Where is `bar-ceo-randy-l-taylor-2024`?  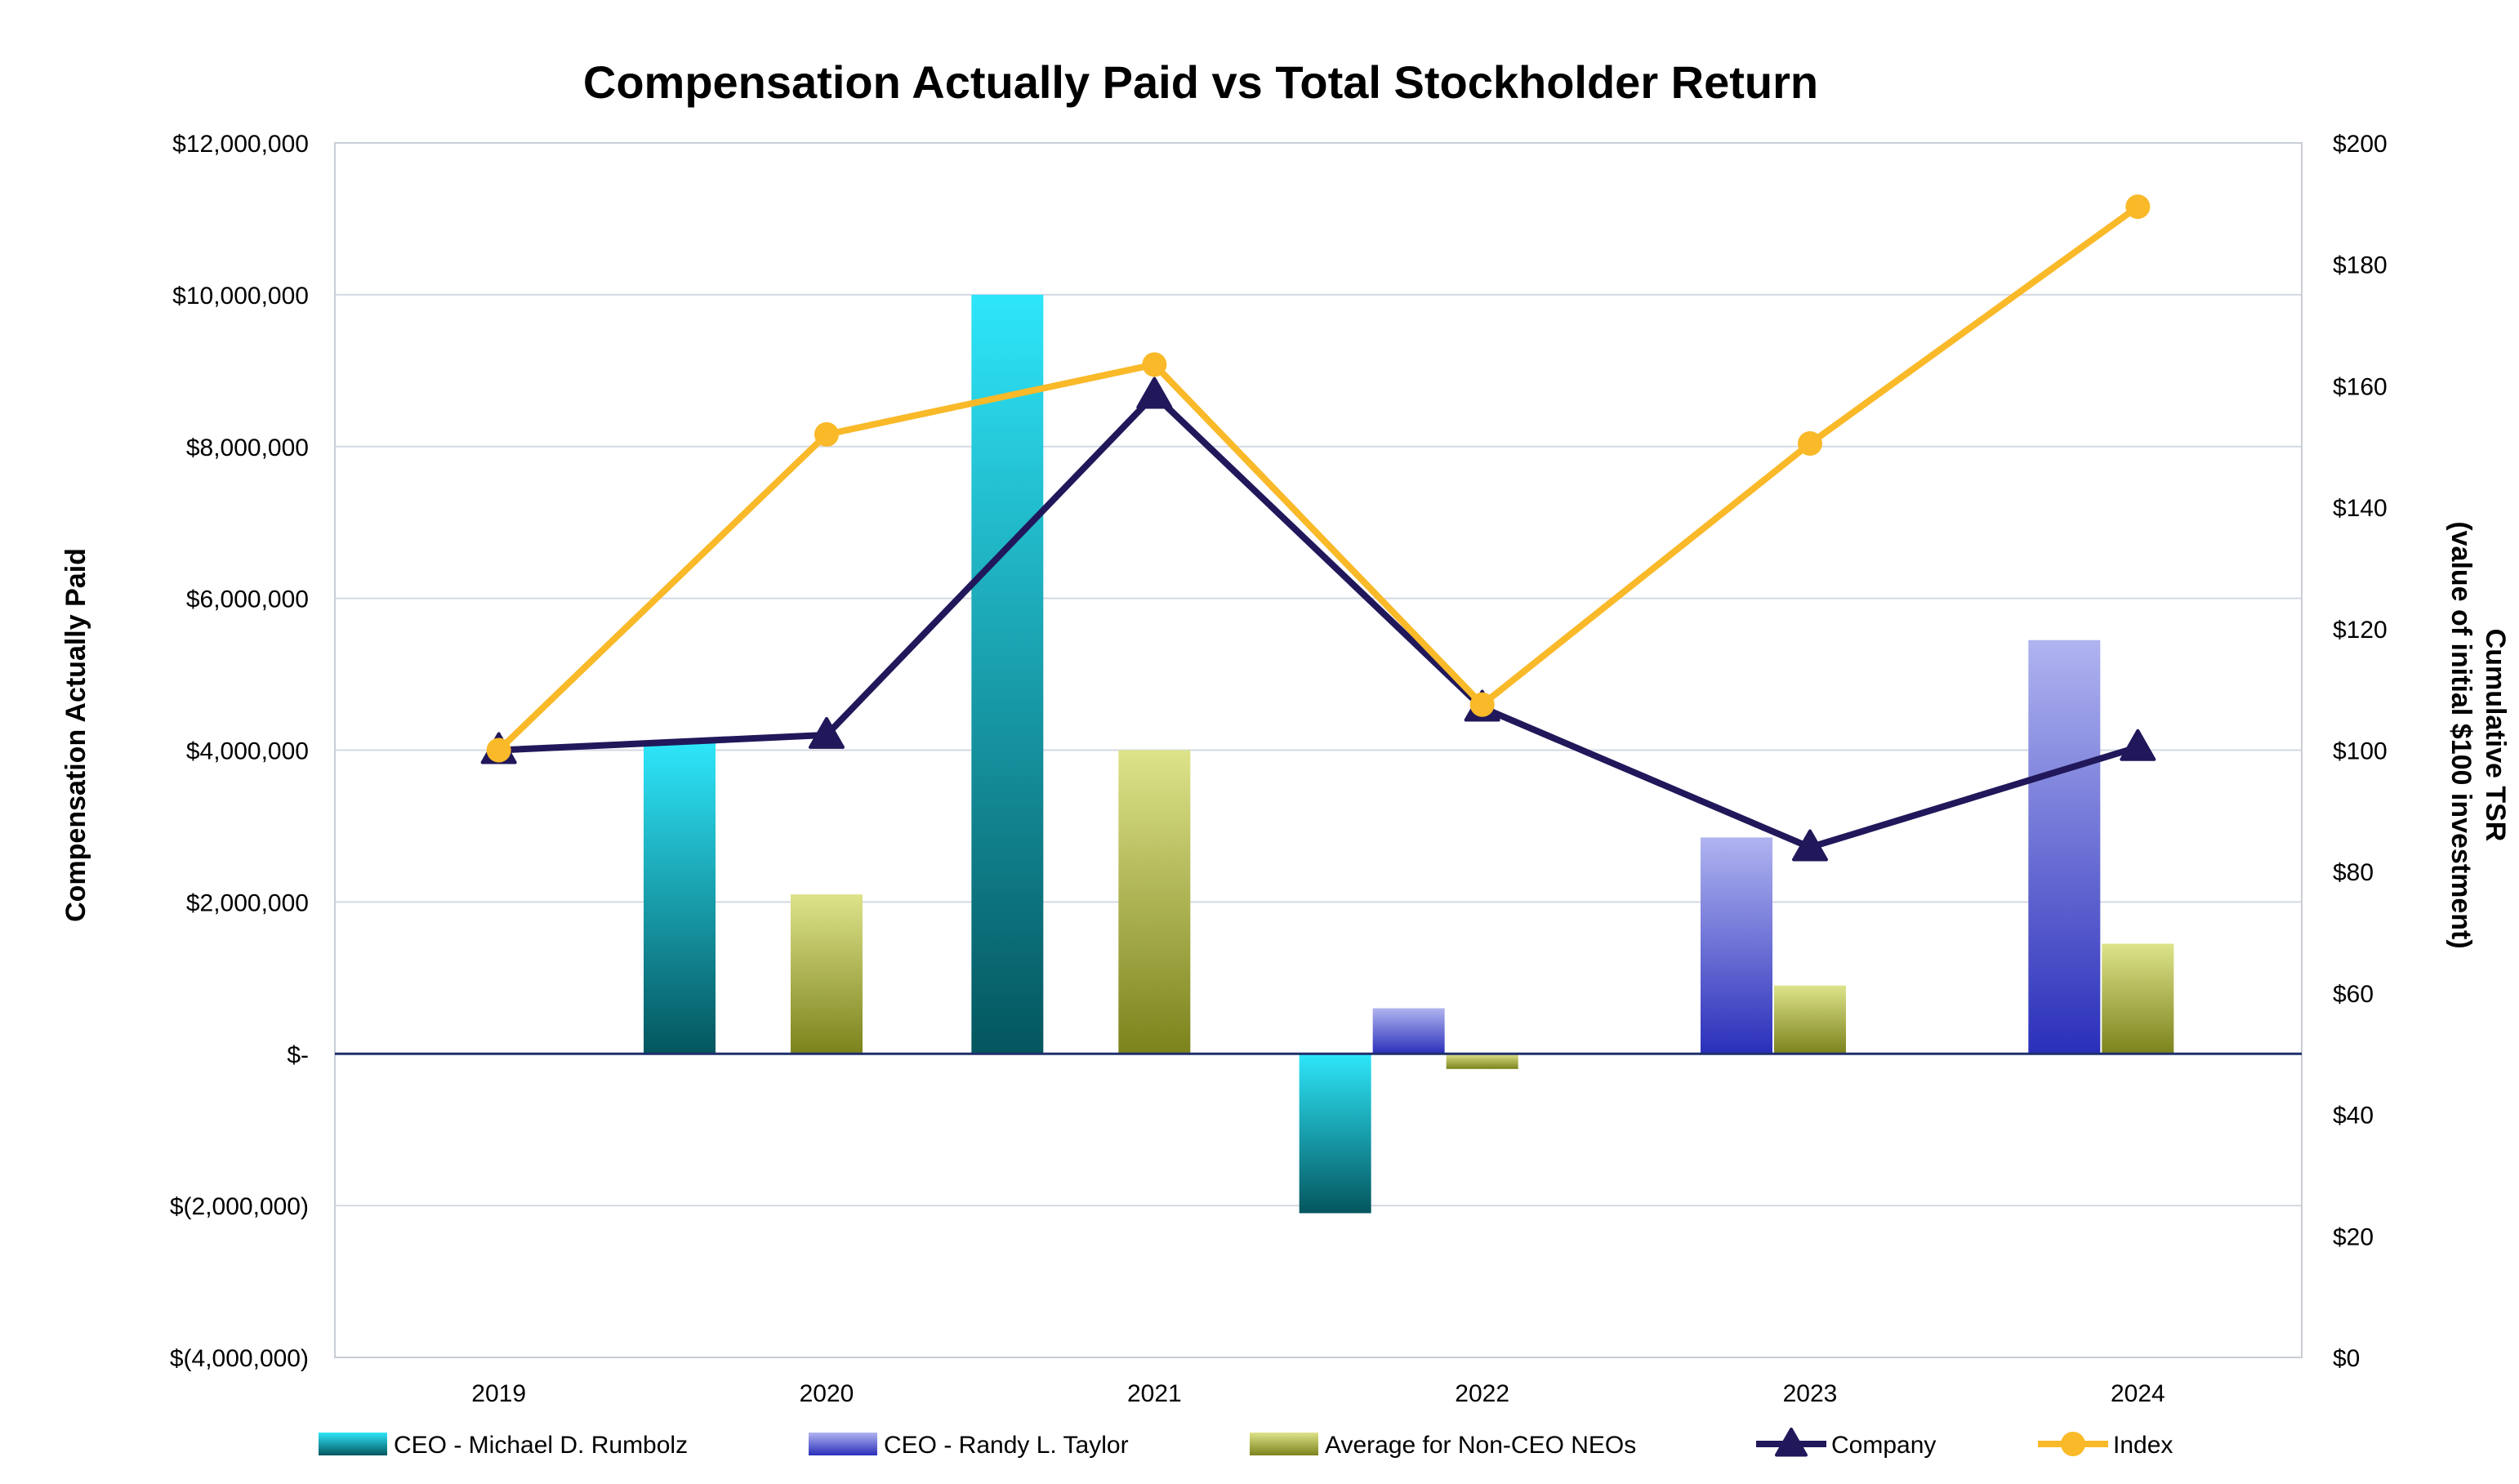 bar-ceo-randy-l-taylor-2024 is located at coordinates (2064, 847).